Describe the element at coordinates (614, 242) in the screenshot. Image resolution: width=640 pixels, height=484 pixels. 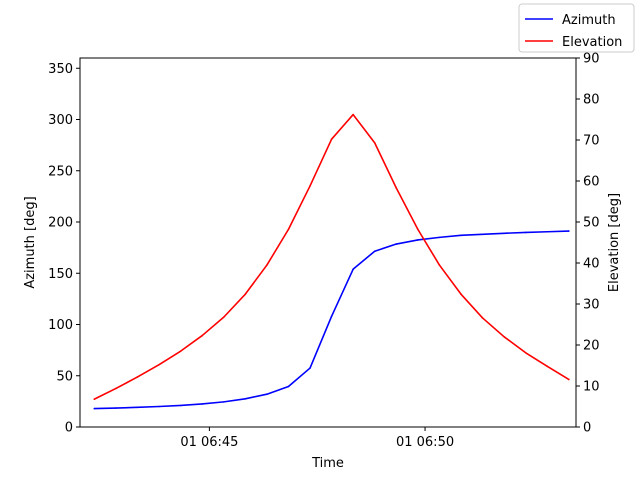
I see `right-y-axis-label: Elevation [deg]` at that location.